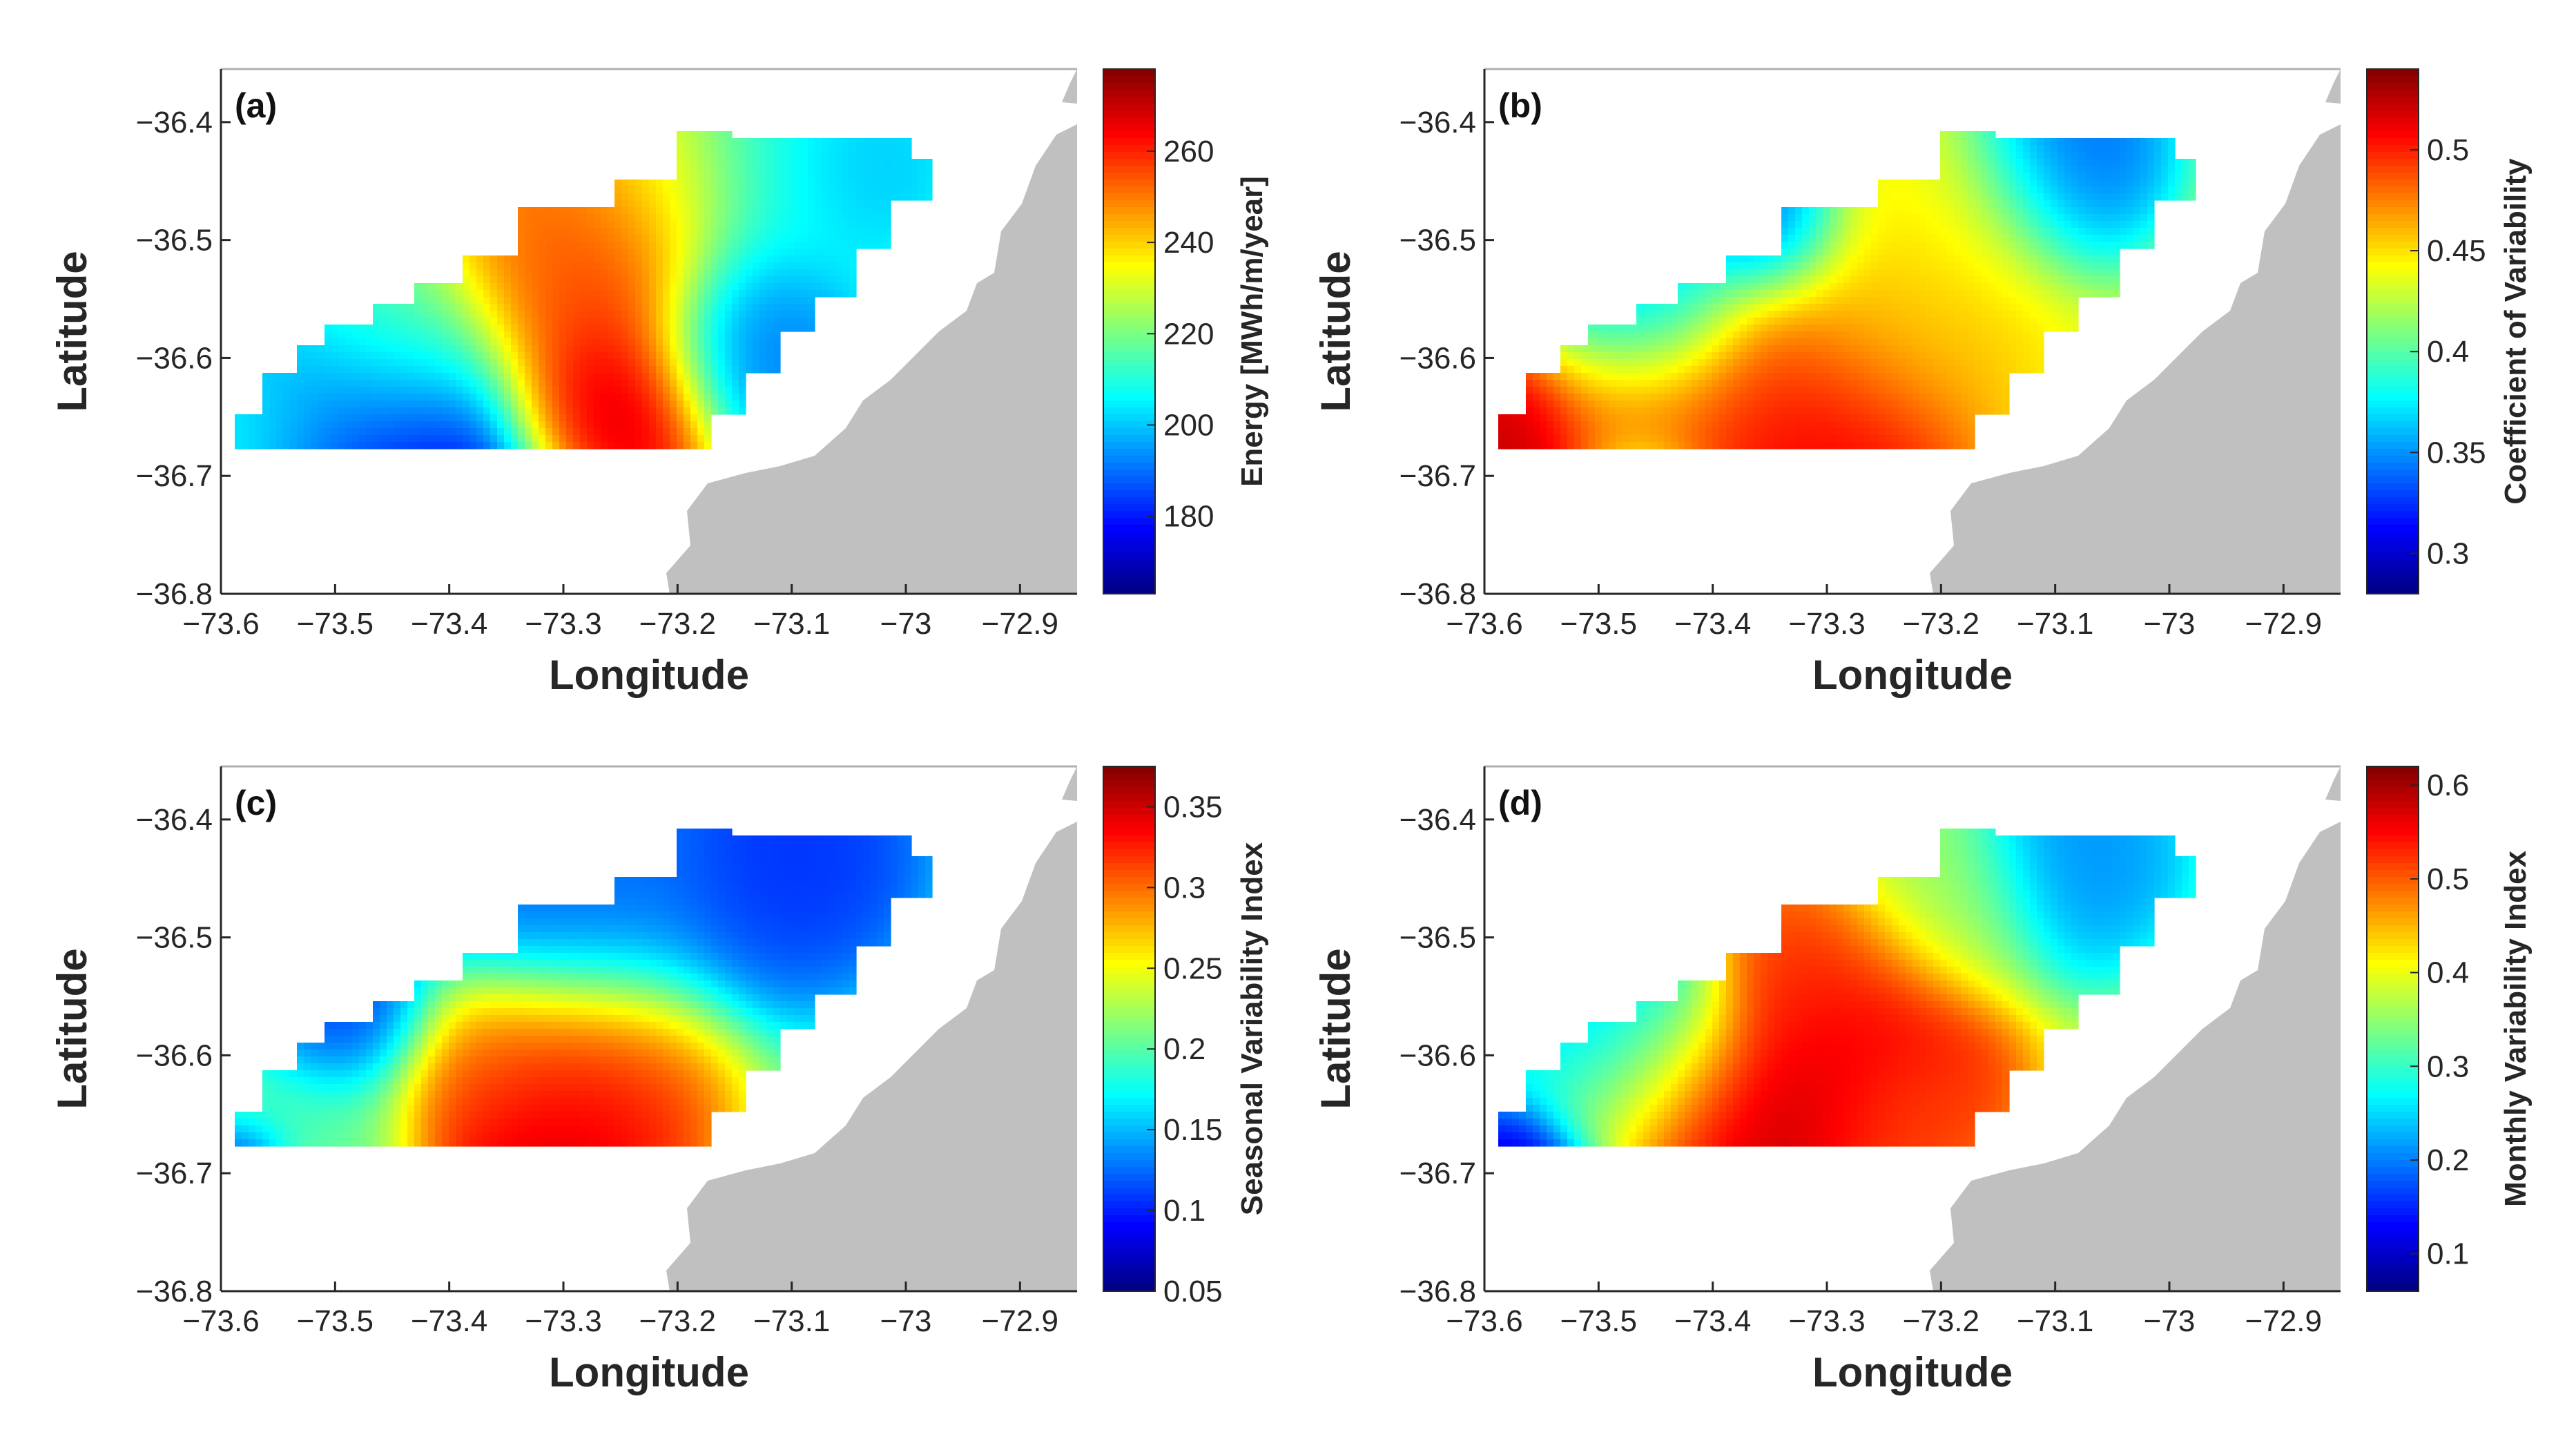 The image size is (2576, 1441). Describe the element at coordinates (1069, 86) in the screenshot. I see `peninsula-land` at that location.